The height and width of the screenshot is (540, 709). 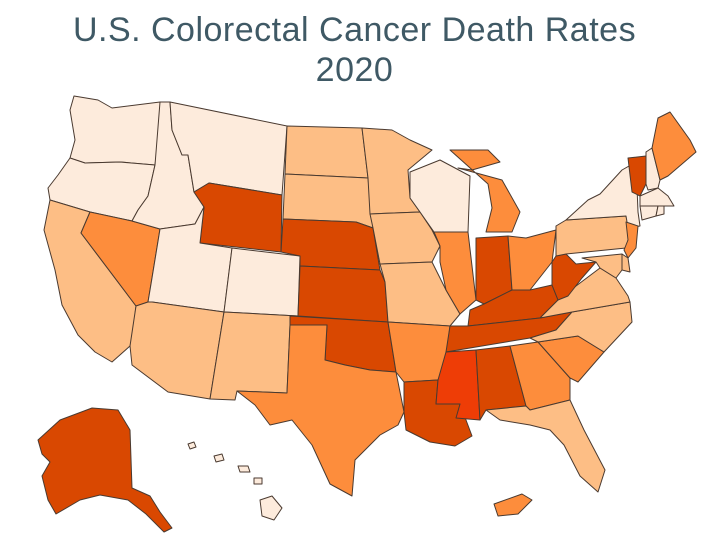 I want to click on state-IL, so click(x=455, y=273).